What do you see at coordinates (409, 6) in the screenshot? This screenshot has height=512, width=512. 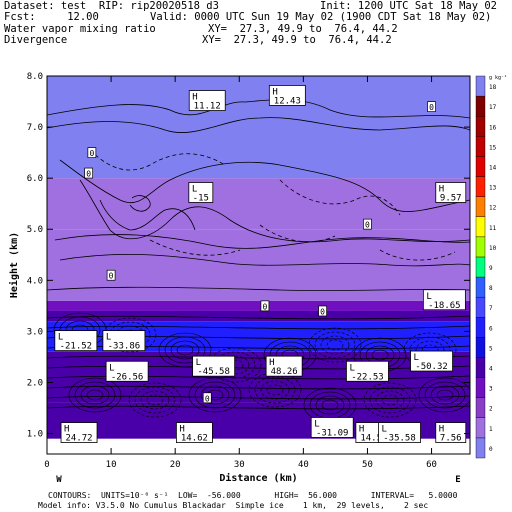 I see `header-init: Init: 1200 UTC Sat 18 May 02` at bounding box center [409, 6].